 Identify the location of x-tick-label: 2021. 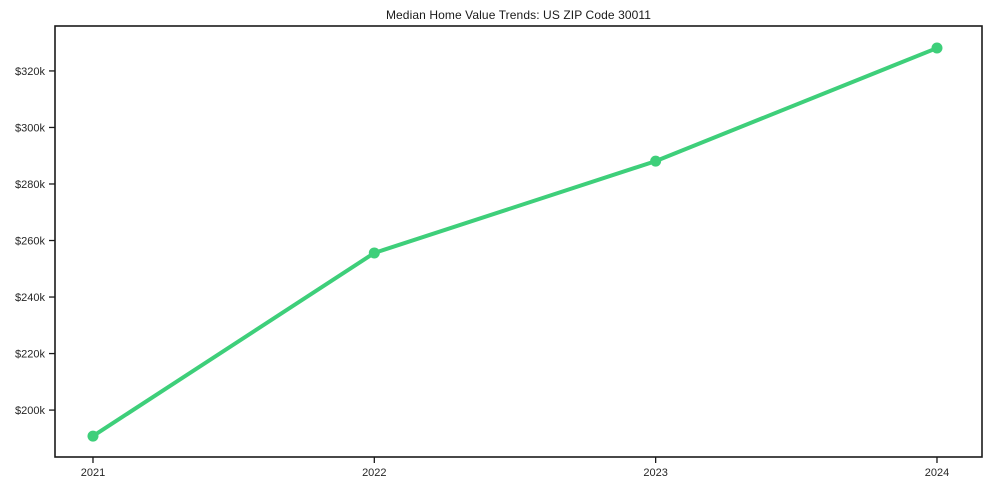
(93, 473).